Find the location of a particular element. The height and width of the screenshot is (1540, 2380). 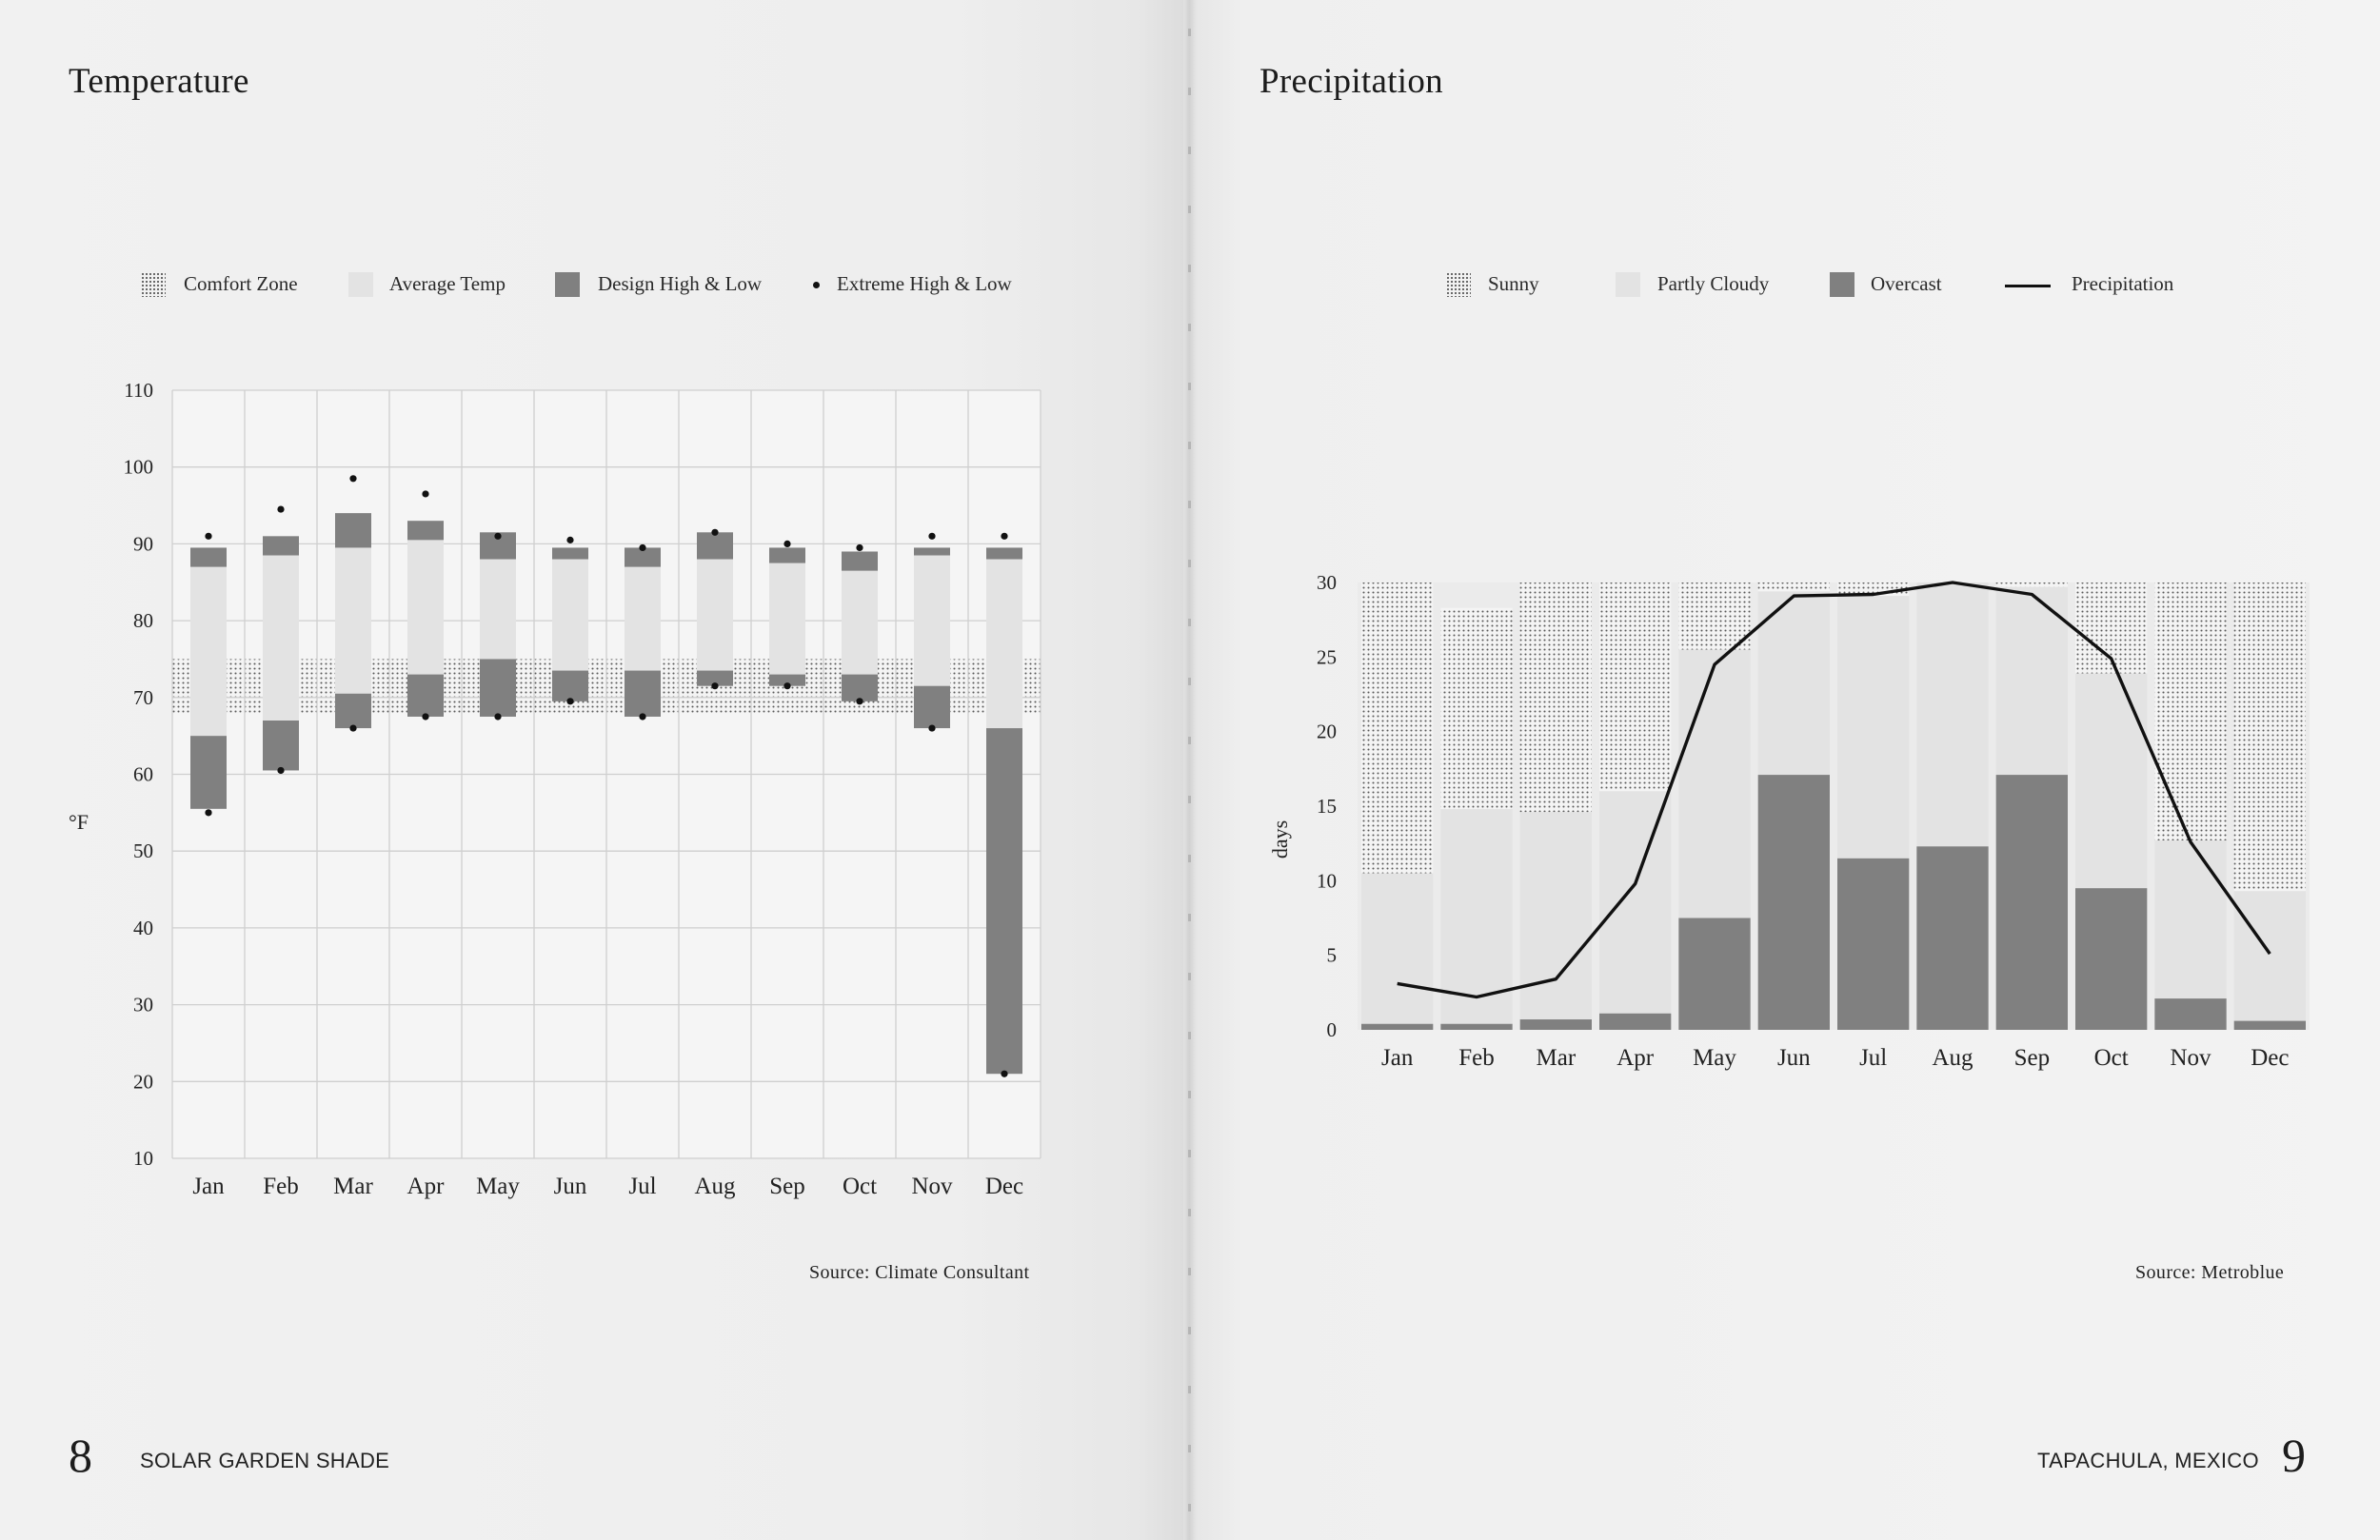

y-tick-label: 80 is located at coordinates (143, 620).